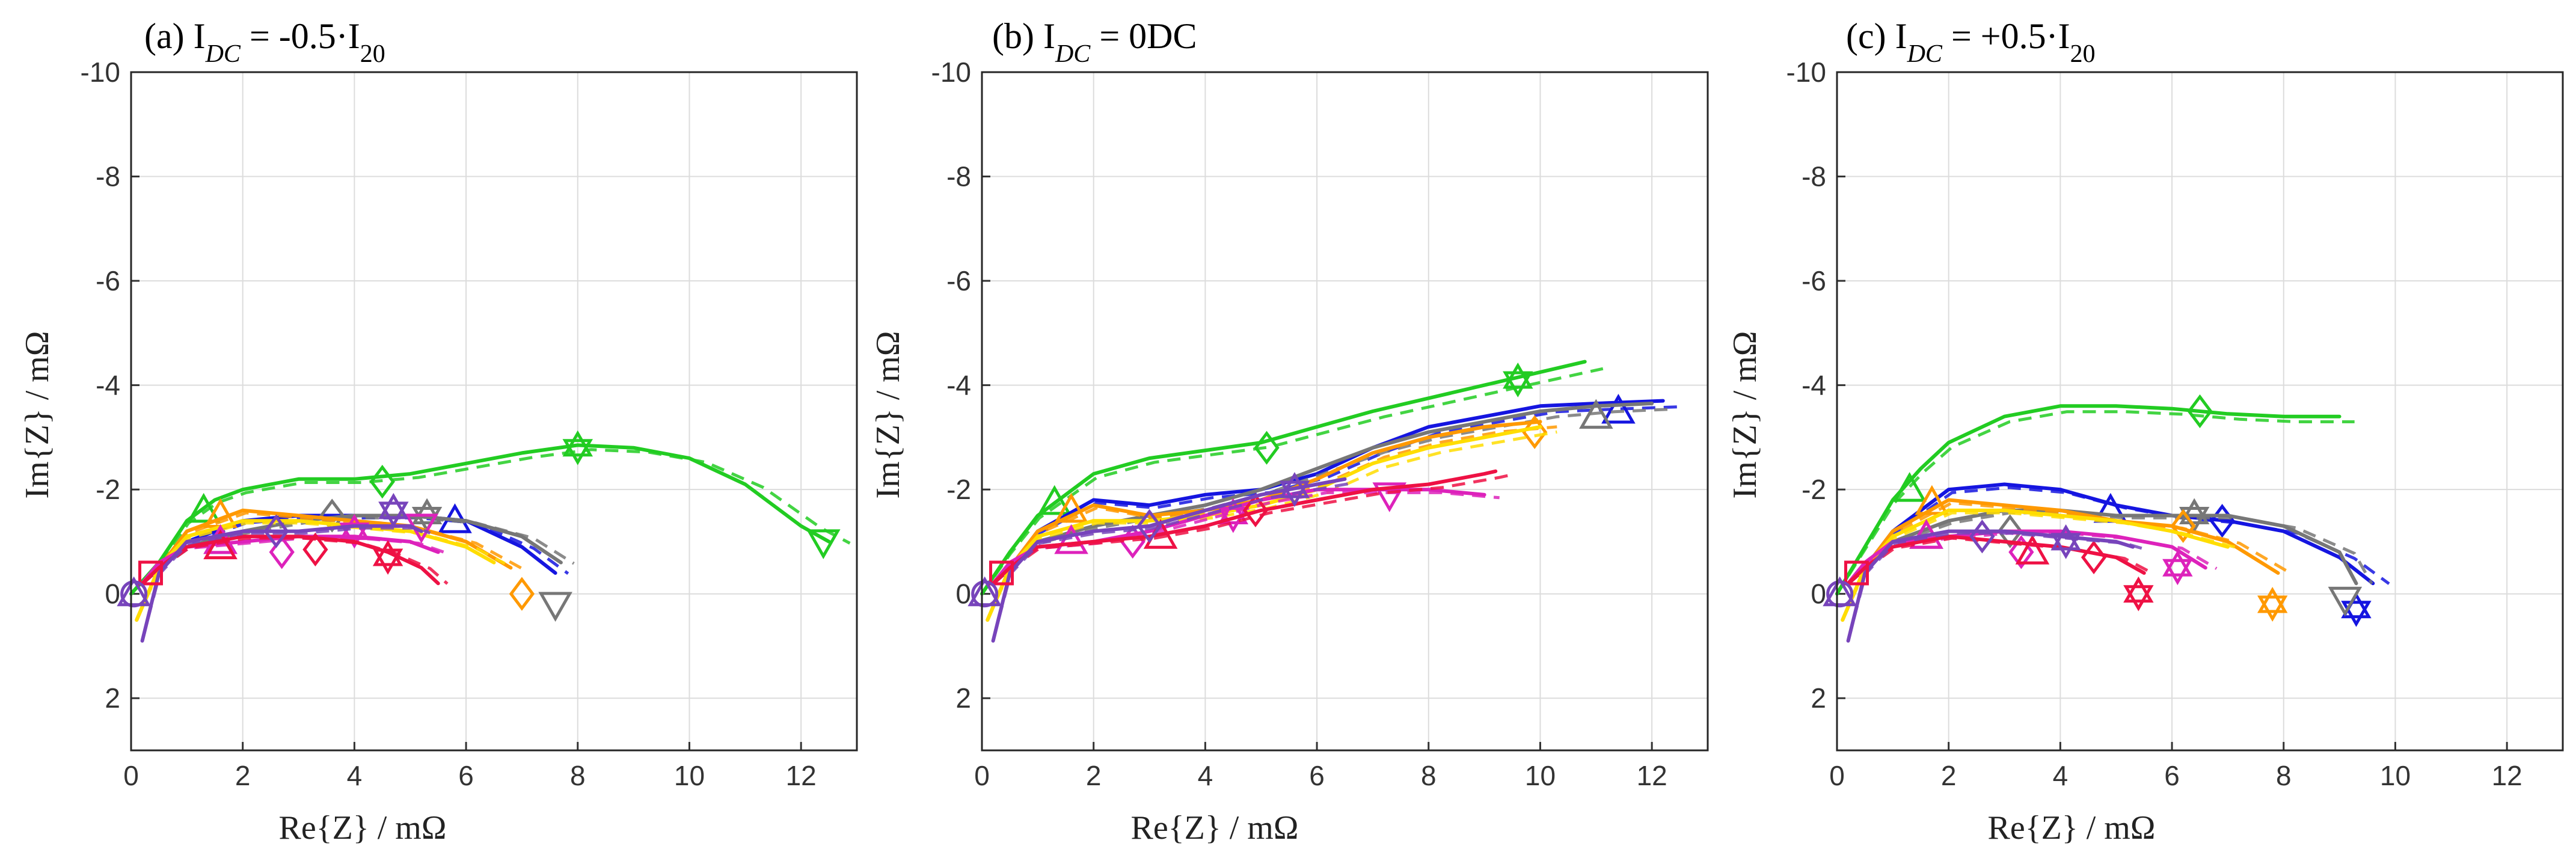  Describe the element at coordinates (294, 560) in the screenshot. I see `series-fit-magenta` at that location.